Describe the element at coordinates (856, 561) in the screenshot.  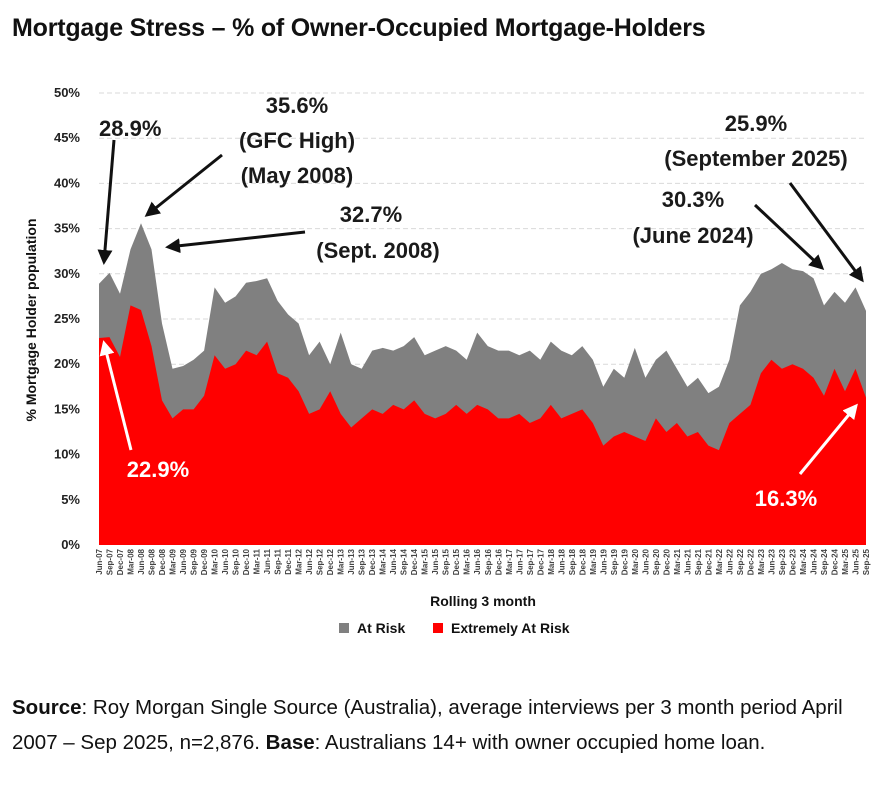
I see `x-tick-label: Jun-25` at that location.